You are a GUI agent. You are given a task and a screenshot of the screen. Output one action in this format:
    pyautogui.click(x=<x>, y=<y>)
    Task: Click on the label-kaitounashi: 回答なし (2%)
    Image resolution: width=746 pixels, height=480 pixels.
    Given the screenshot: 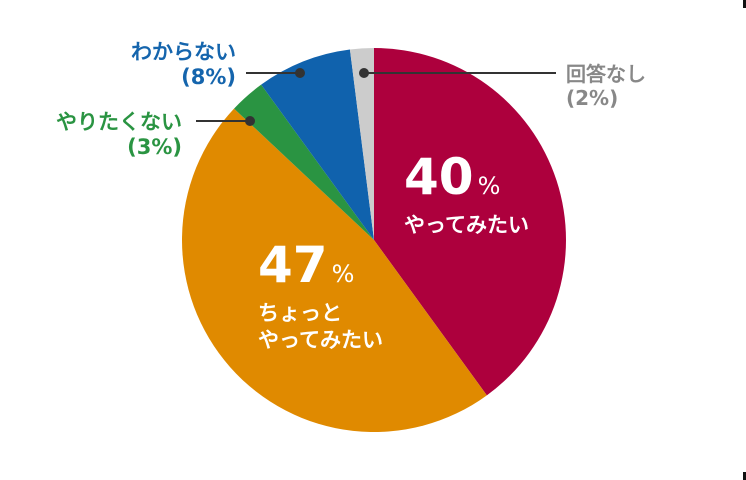 What is the action you would take?
    pyautogui.click(x=606, y=86)
    